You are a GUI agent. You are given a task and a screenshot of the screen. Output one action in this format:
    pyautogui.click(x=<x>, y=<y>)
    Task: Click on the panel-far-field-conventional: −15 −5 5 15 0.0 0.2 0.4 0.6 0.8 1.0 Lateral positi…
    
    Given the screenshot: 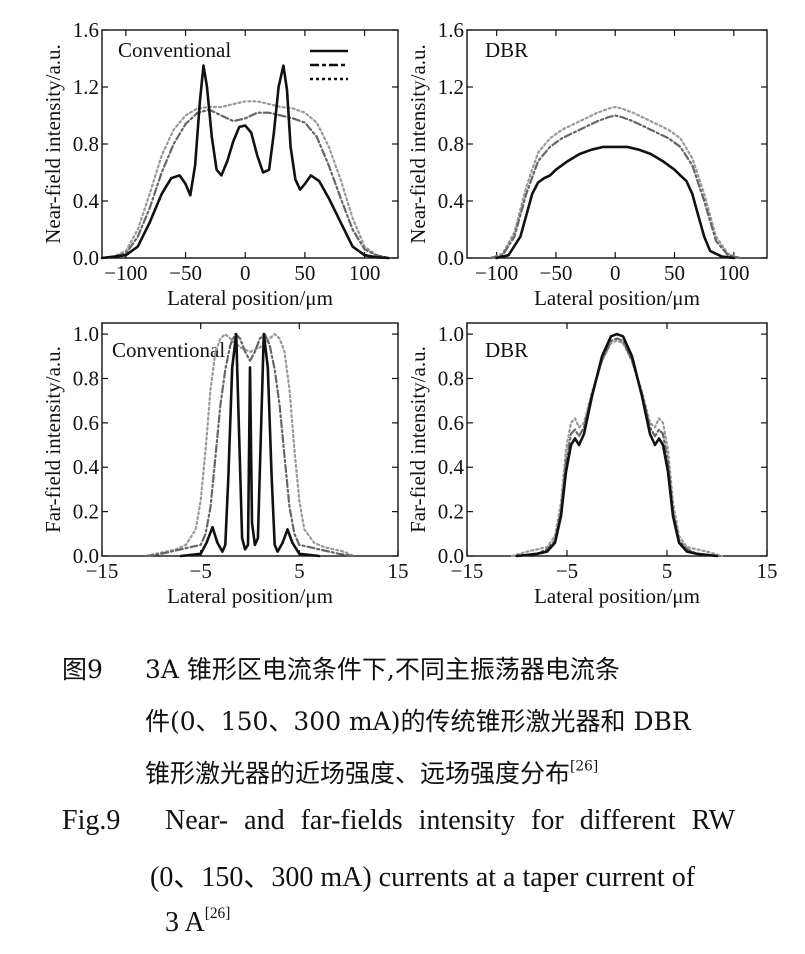 What is the action you would take?
    pyautogui.click(x=225, y=465)
    